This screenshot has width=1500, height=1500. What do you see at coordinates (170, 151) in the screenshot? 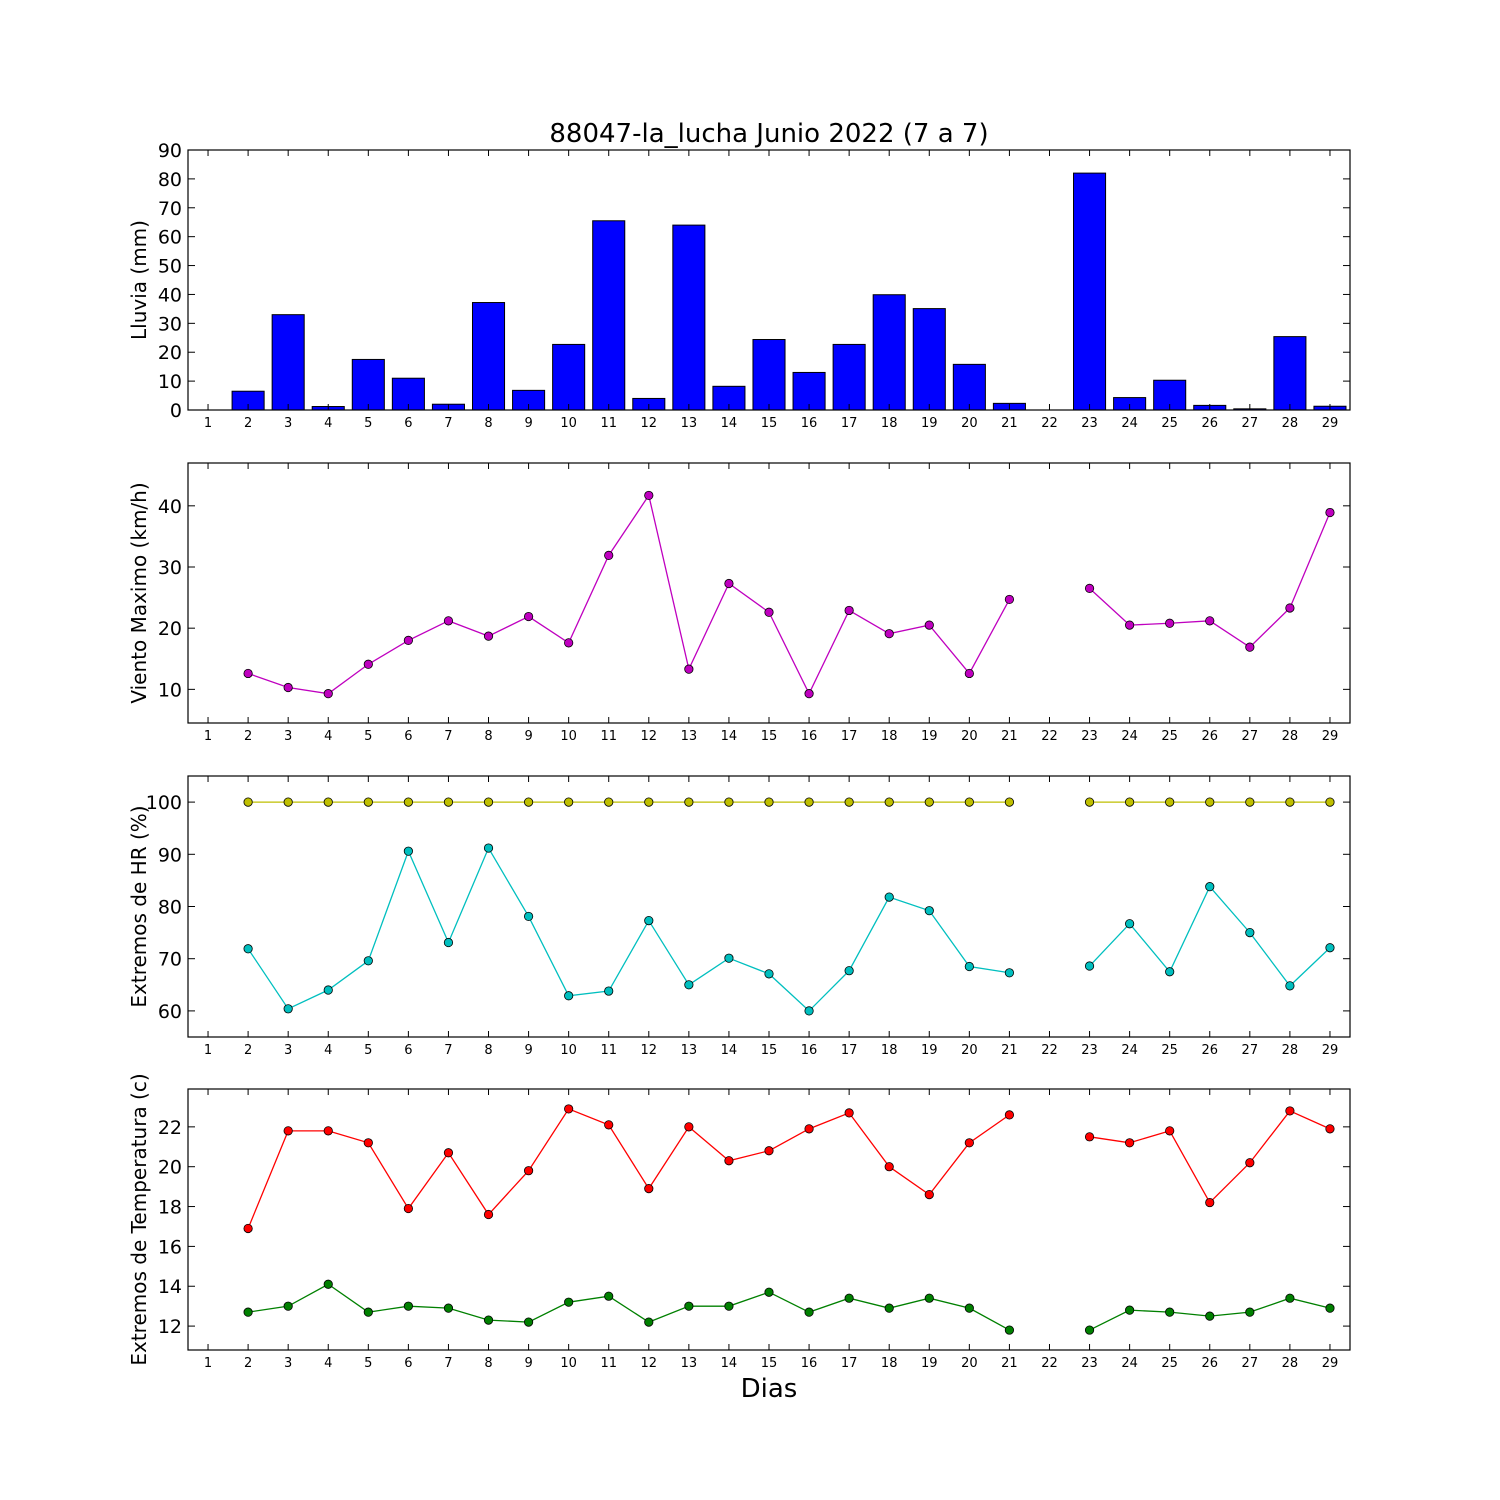
I see `y-tick-label: 90` at bounding box center [170, 151].